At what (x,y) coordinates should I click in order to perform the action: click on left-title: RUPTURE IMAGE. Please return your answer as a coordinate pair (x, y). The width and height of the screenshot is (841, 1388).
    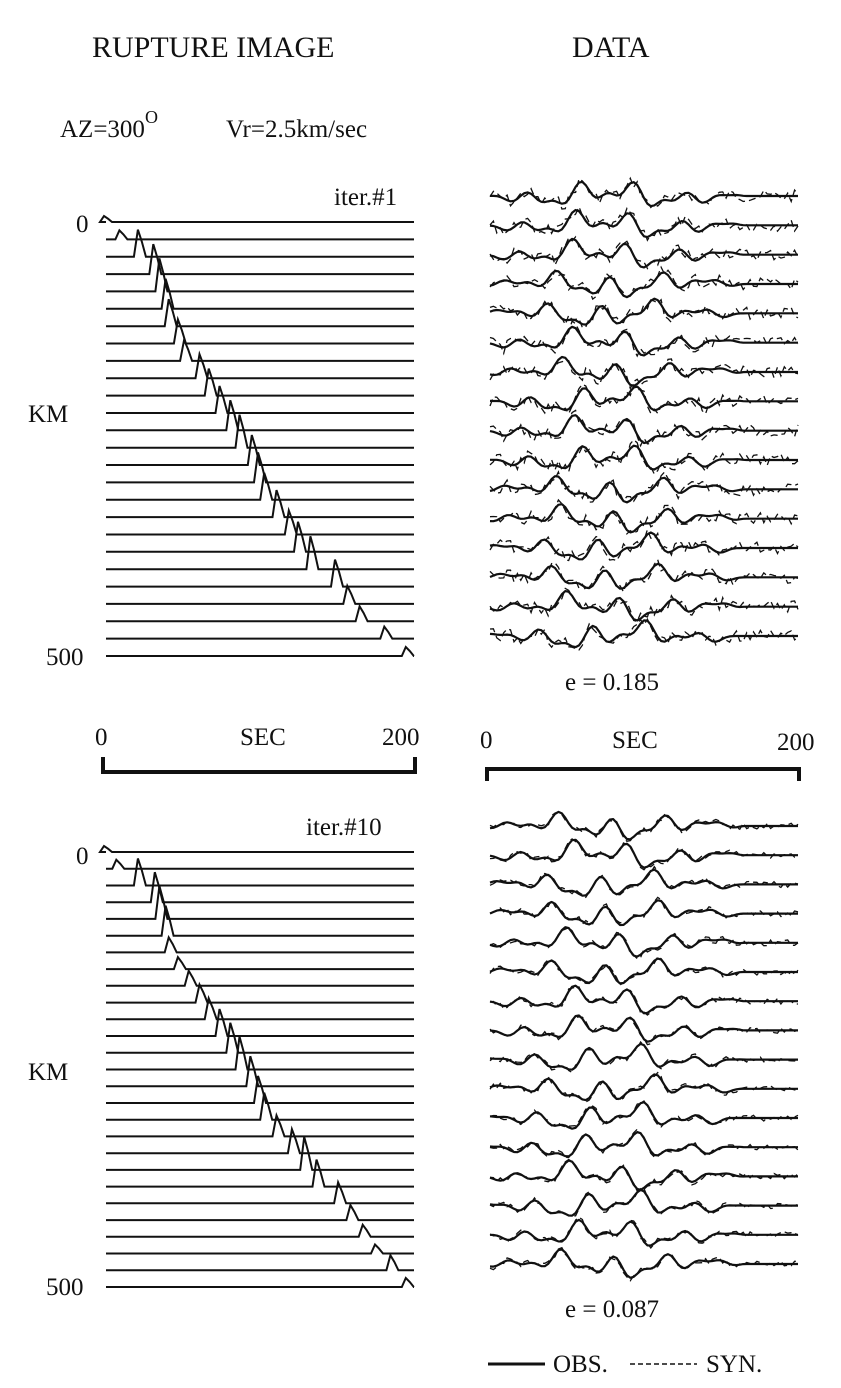
    Looking at the image, I should click on (213, 47).